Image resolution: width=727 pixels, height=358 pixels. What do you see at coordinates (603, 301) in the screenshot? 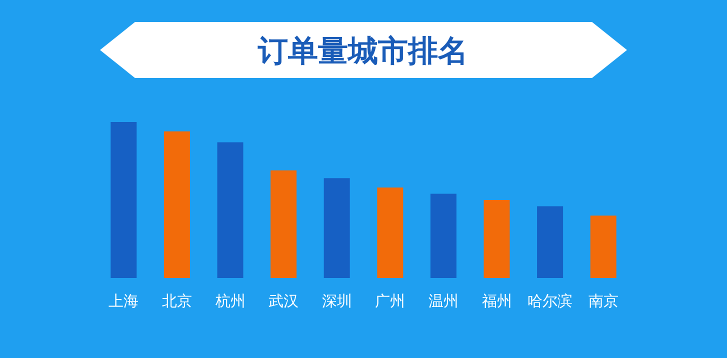
I see `x-tick-label: 南京` at bounding box center [603, 301].